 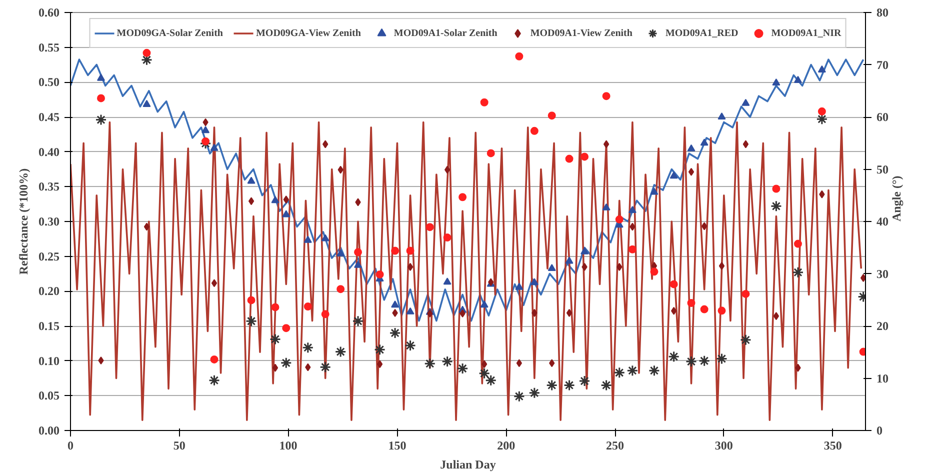 What do you see at coordinates (882, 326) in the screenshot?
I see `y2-tick-label: 20` at bounding box center [882, 326].